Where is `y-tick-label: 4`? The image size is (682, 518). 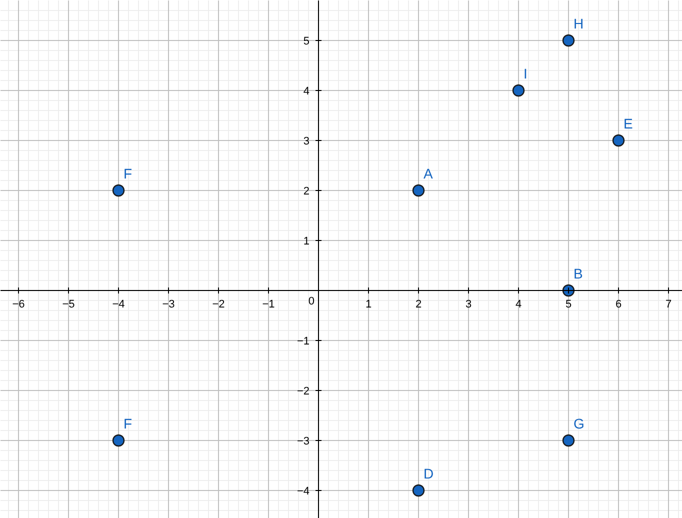 y-tick-label: 4 is located at coordinates (306, 92).